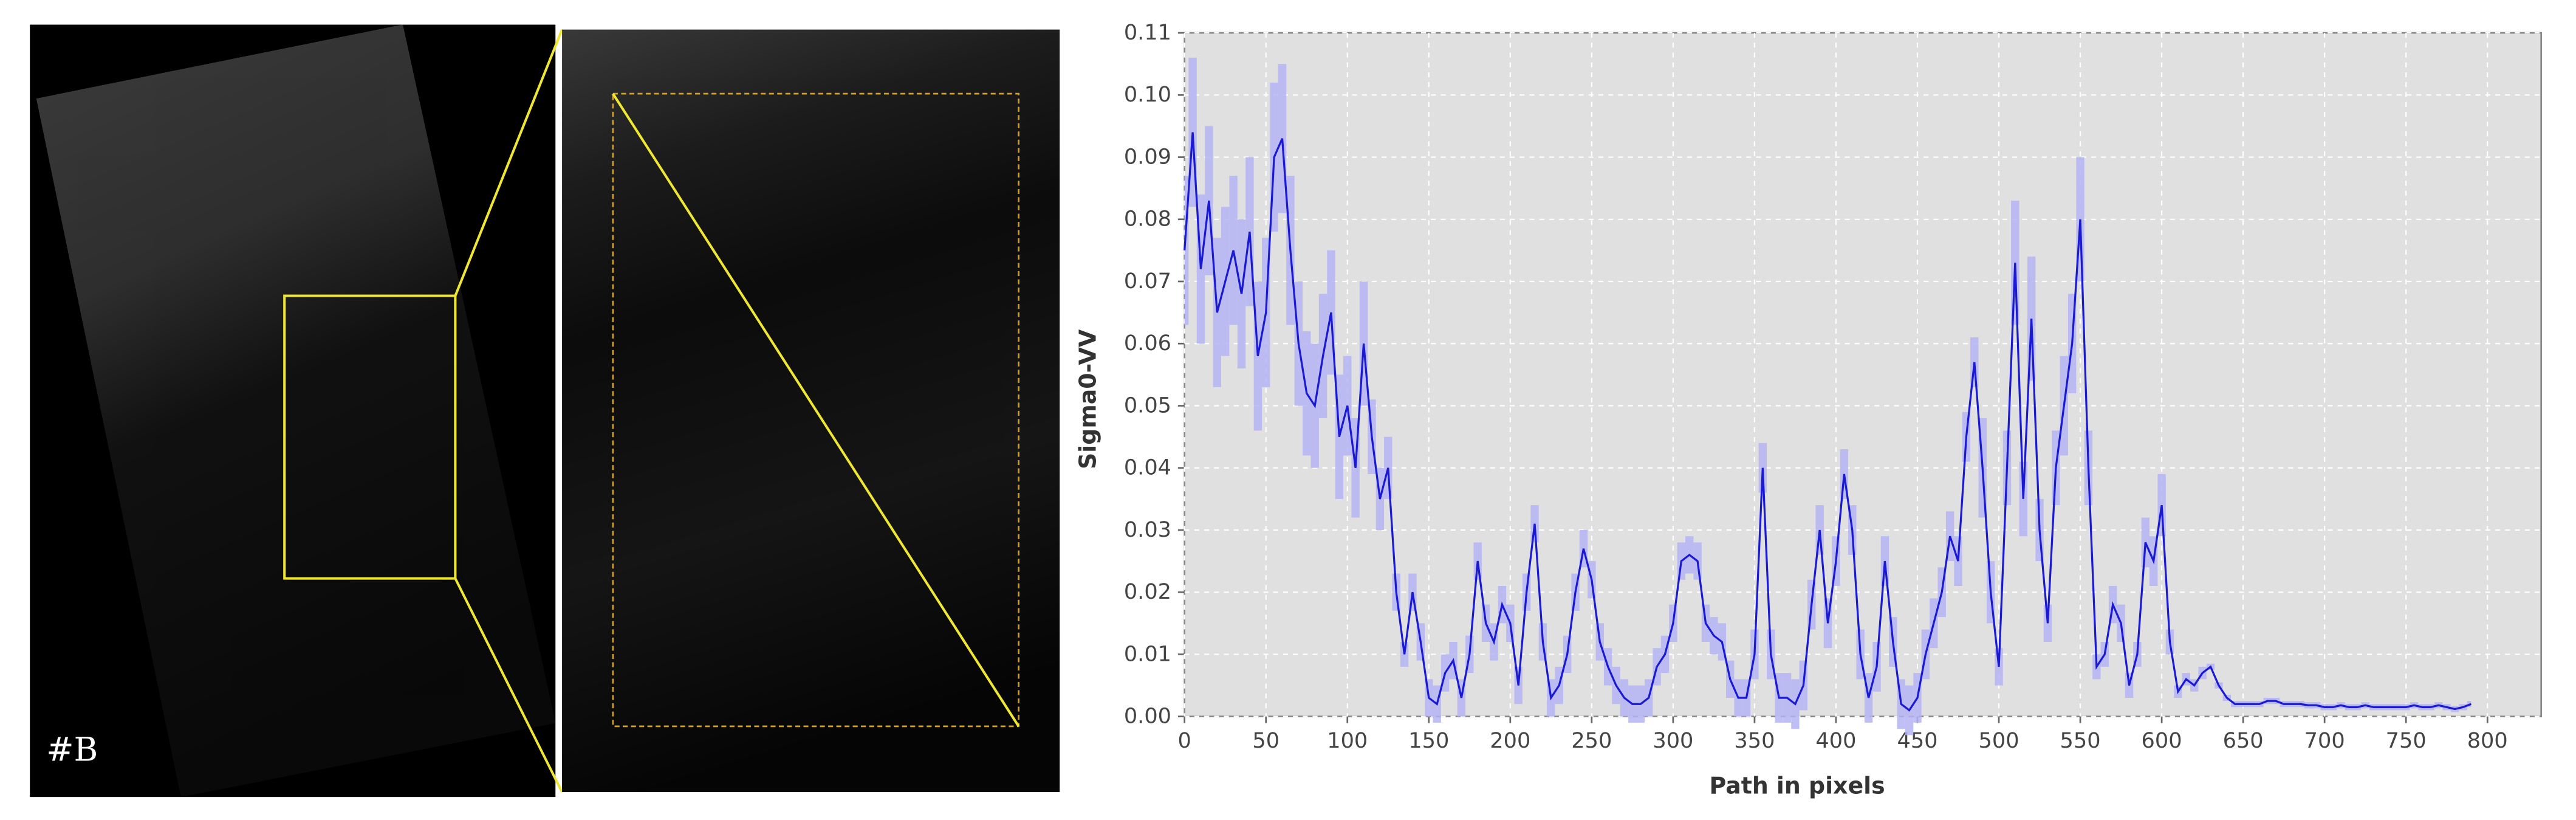  I want to click on x-tick-label: 150, so click(1428, 740).